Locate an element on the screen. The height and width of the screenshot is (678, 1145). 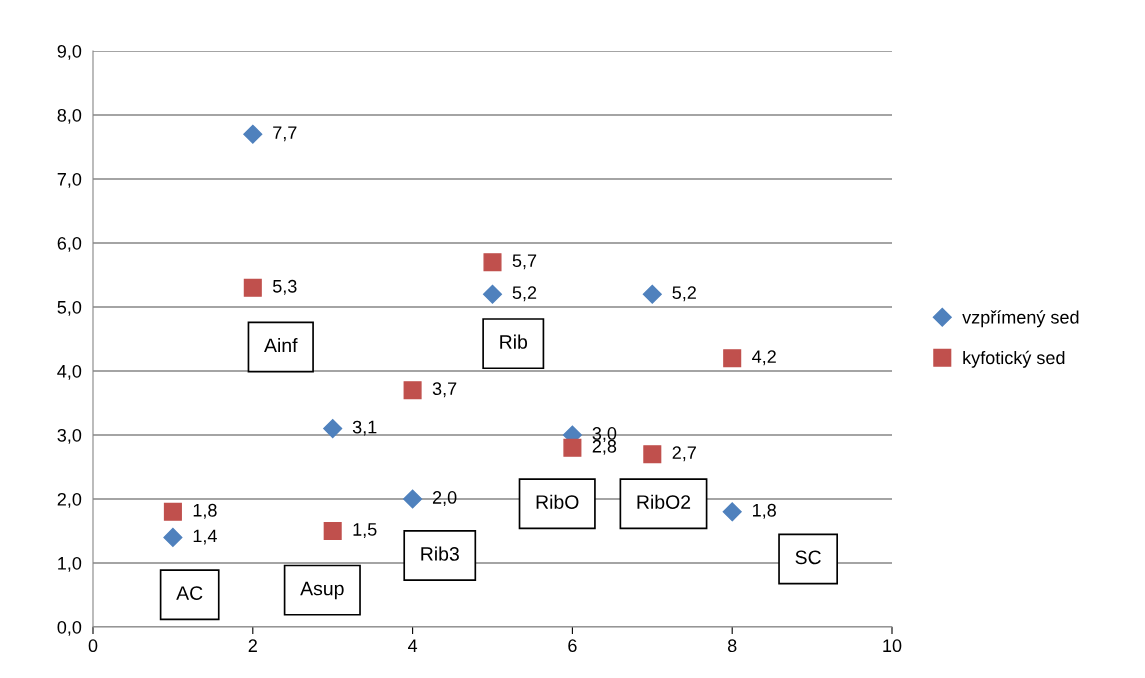
annotation: RibO is located at coordinates (557, 501).